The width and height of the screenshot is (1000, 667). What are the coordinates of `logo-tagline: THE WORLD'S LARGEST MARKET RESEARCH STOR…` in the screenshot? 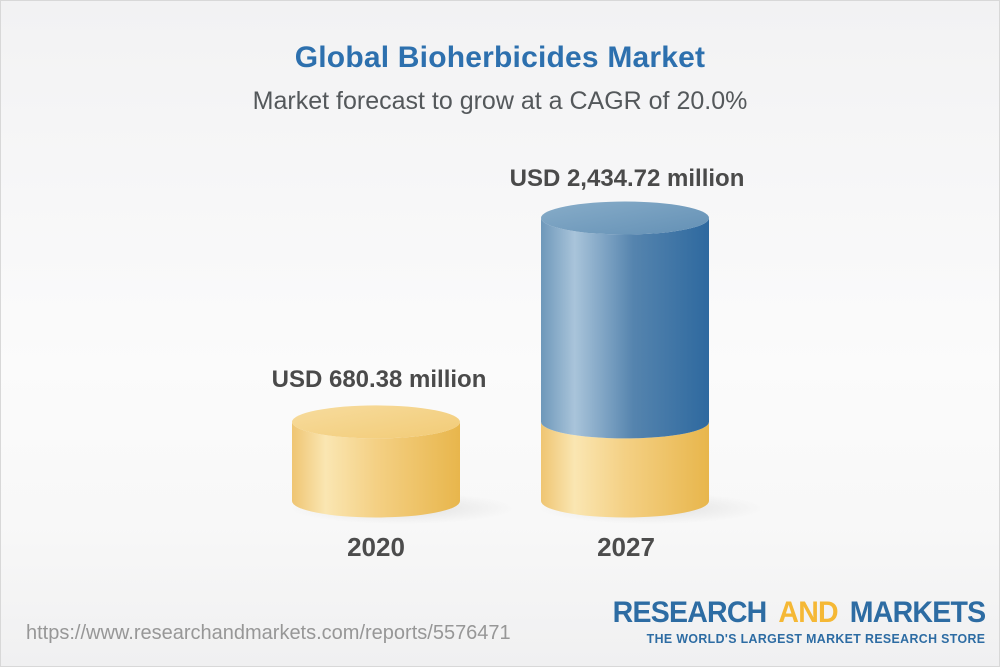 It's located at (815, 638).